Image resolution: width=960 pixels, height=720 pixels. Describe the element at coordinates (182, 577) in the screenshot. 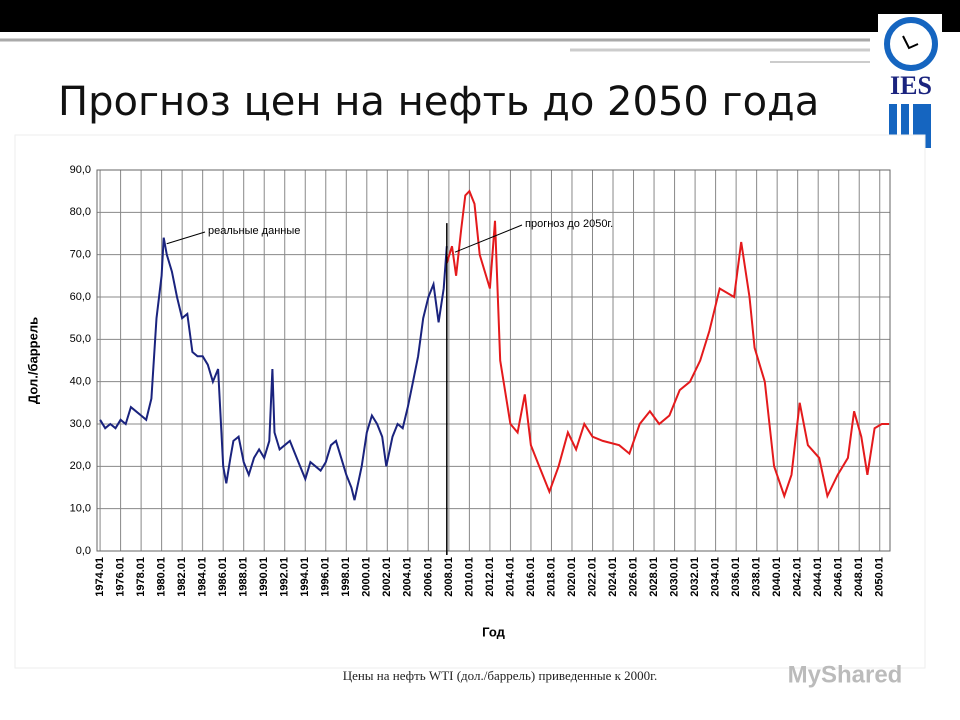

I see `x-tick-label: 1982.01` at that location.